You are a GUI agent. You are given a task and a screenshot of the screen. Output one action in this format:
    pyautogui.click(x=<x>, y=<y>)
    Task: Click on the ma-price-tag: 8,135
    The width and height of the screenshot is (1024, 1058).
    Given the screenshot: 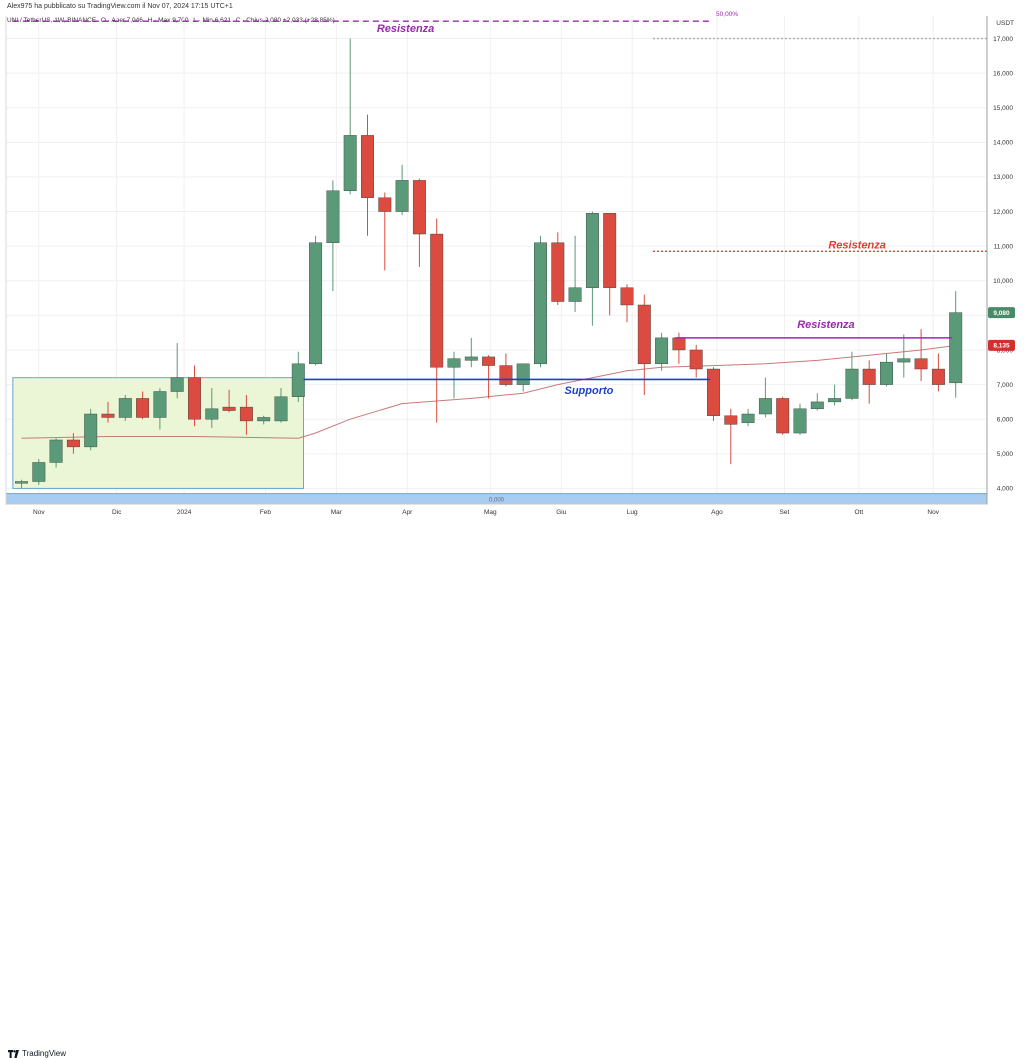 What is the action you would take?
    pyautogui.click(x=1001, y=346)
    